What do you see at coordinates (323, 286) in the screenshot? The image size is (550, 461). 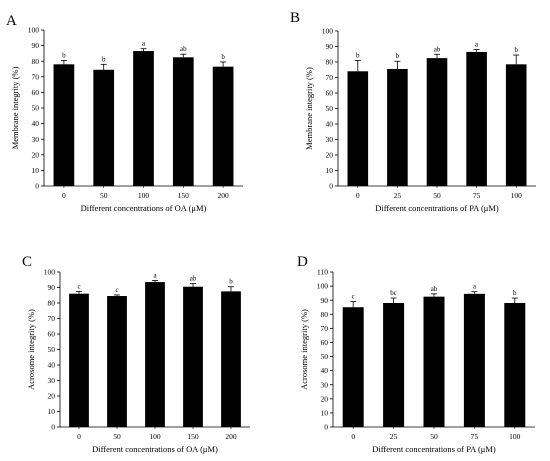 I see `panel-d-y-tick-label: 100` at bounding box center [323, 286].